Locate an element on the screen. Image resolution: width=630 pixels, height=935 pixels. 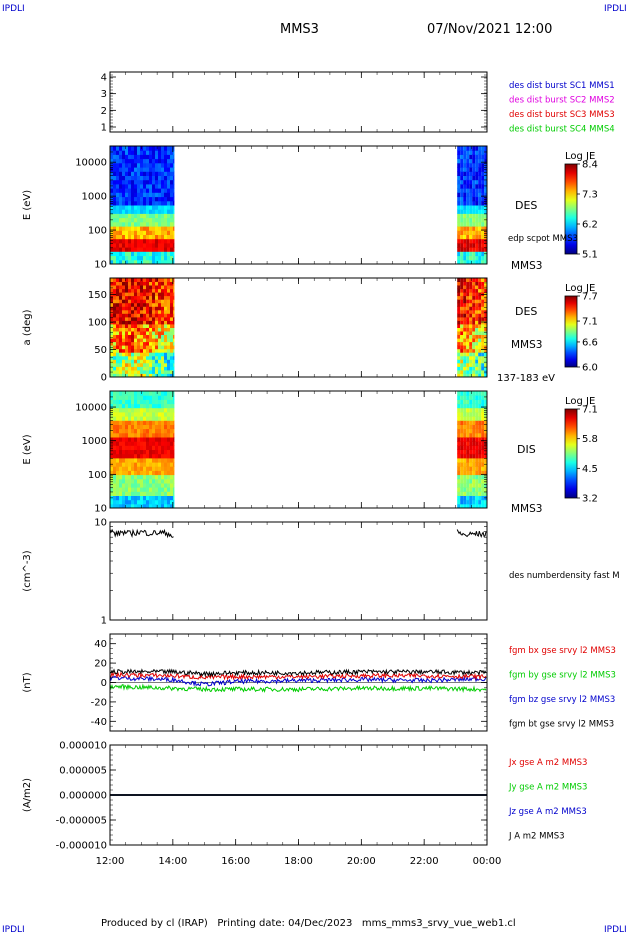
fgm-panel-ytick-label: -40 is located at coordinates (99, 722).